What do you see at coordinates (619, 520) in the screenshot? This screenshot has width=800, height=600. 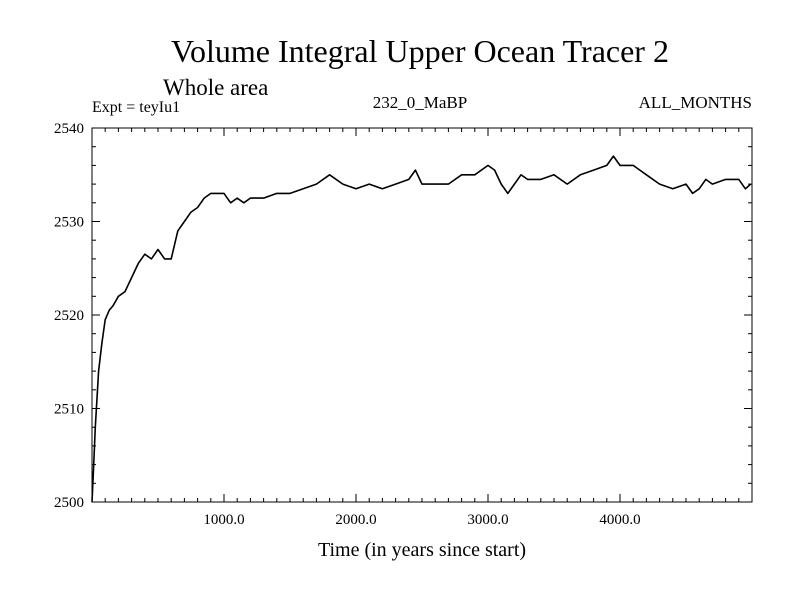 I see `x-tick-label: 4000.0` at bounding box center [619, 520].